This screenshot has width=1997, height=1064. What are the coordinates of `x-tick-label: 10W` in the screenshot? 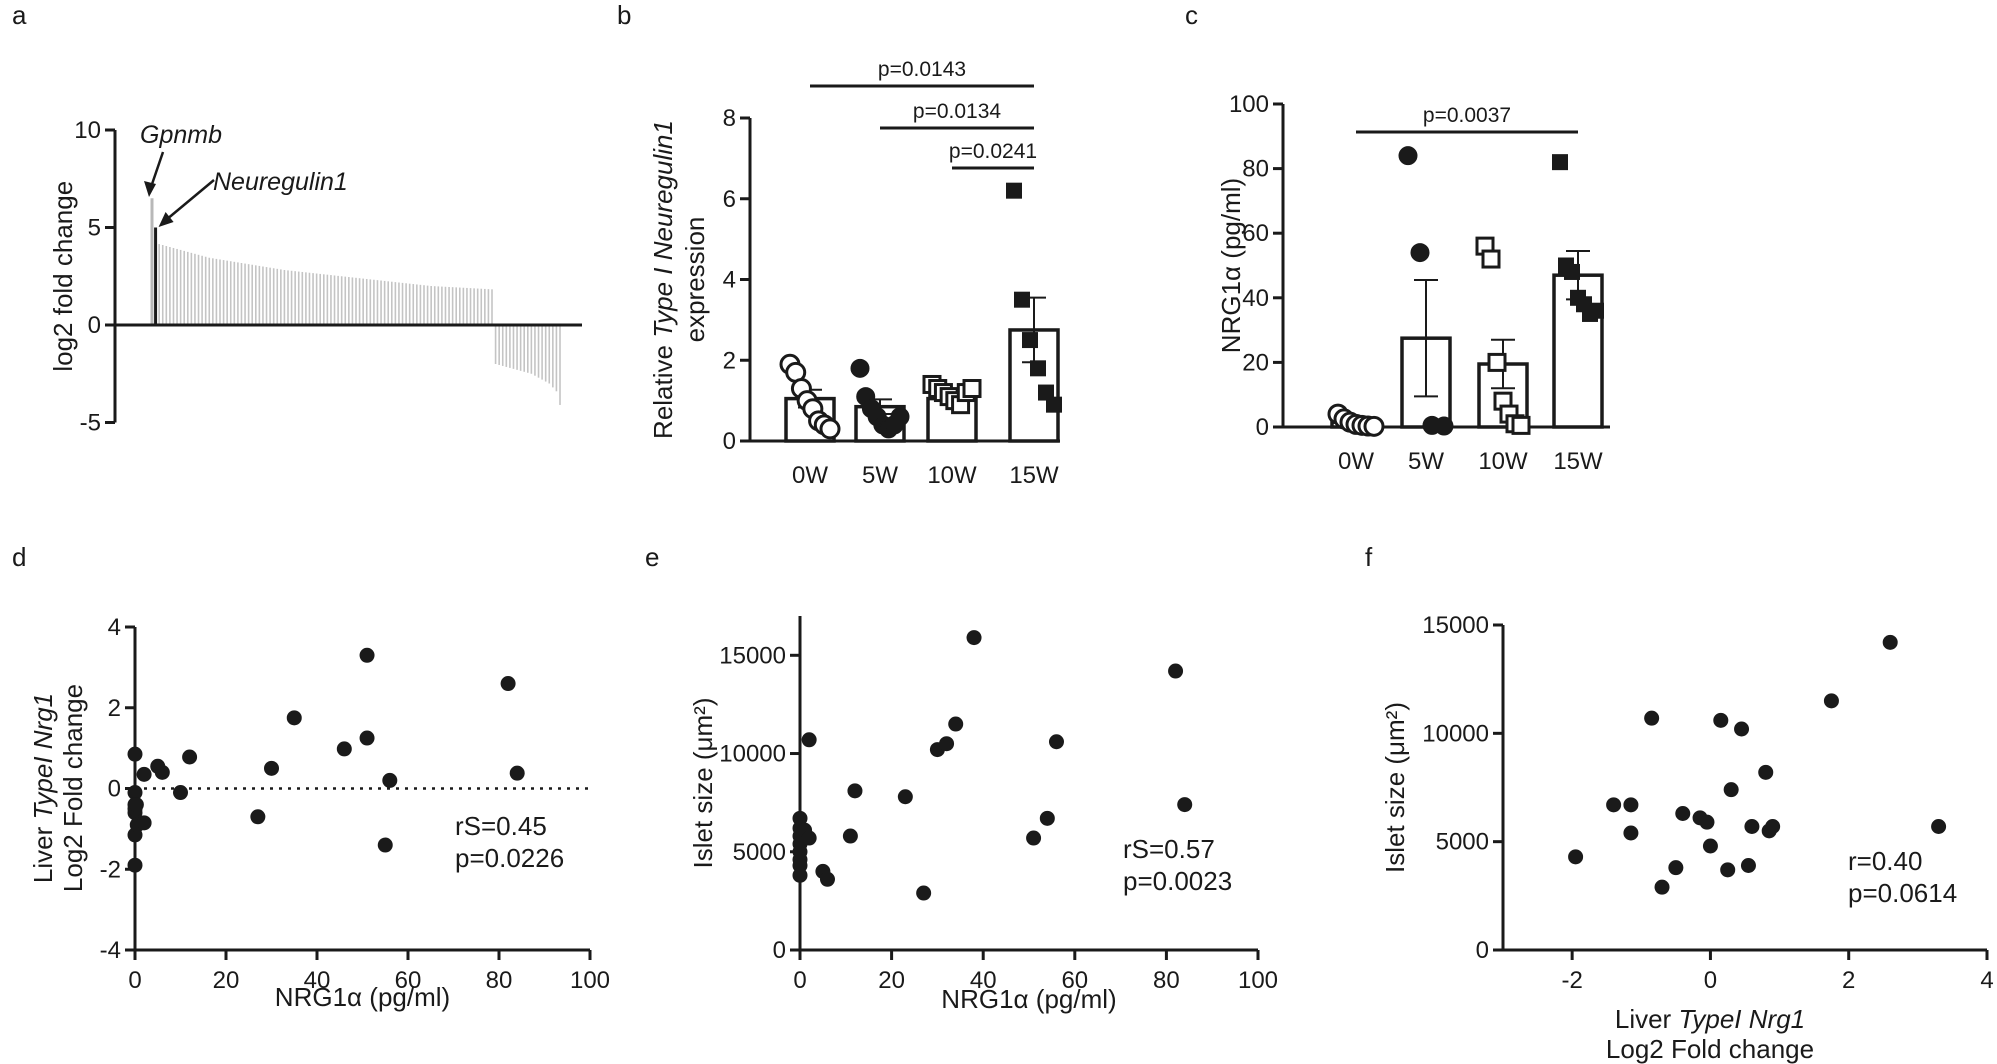 It's located at (952, 475).